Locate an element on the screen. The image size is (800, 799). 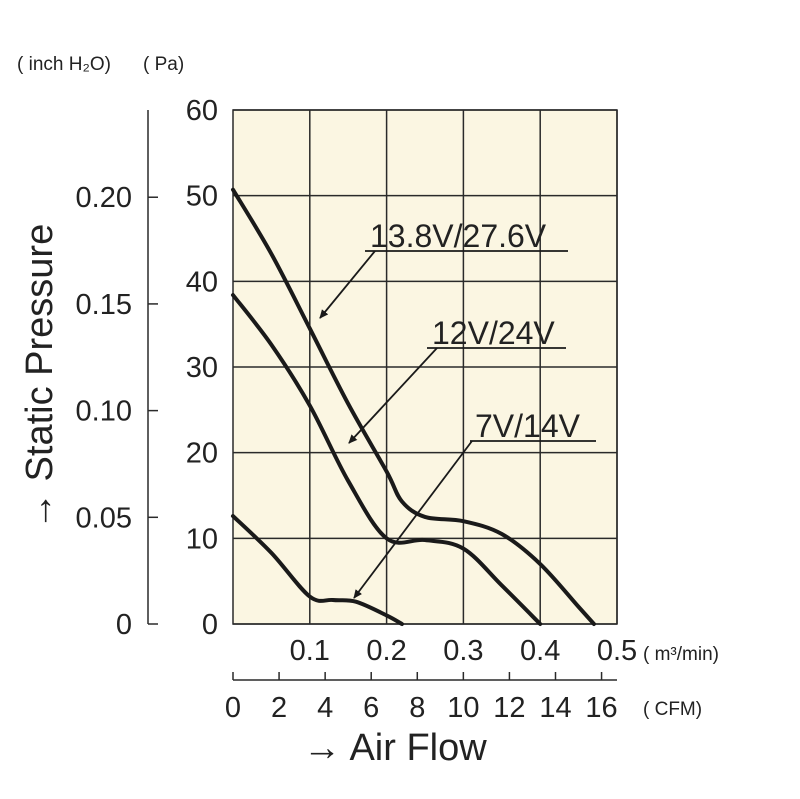
x-primary-unit-label: ( m³/min) is located at coordinates (681, 654).